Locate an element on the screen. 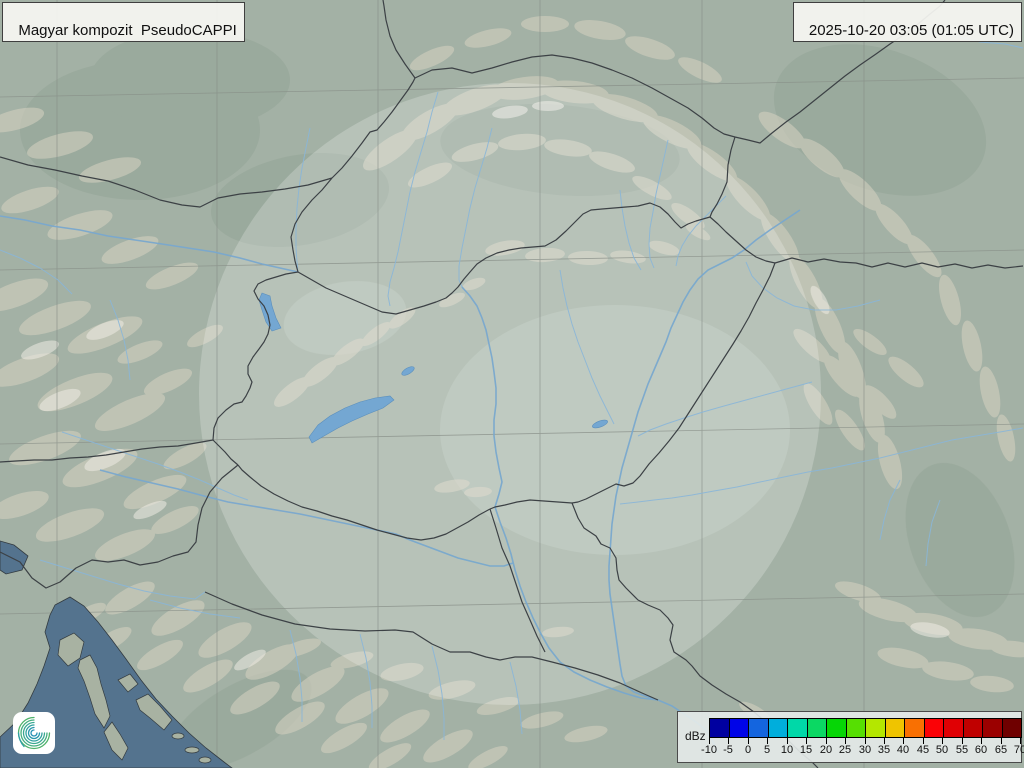  border-slovakia-poland is located at coordinates (575, 96).